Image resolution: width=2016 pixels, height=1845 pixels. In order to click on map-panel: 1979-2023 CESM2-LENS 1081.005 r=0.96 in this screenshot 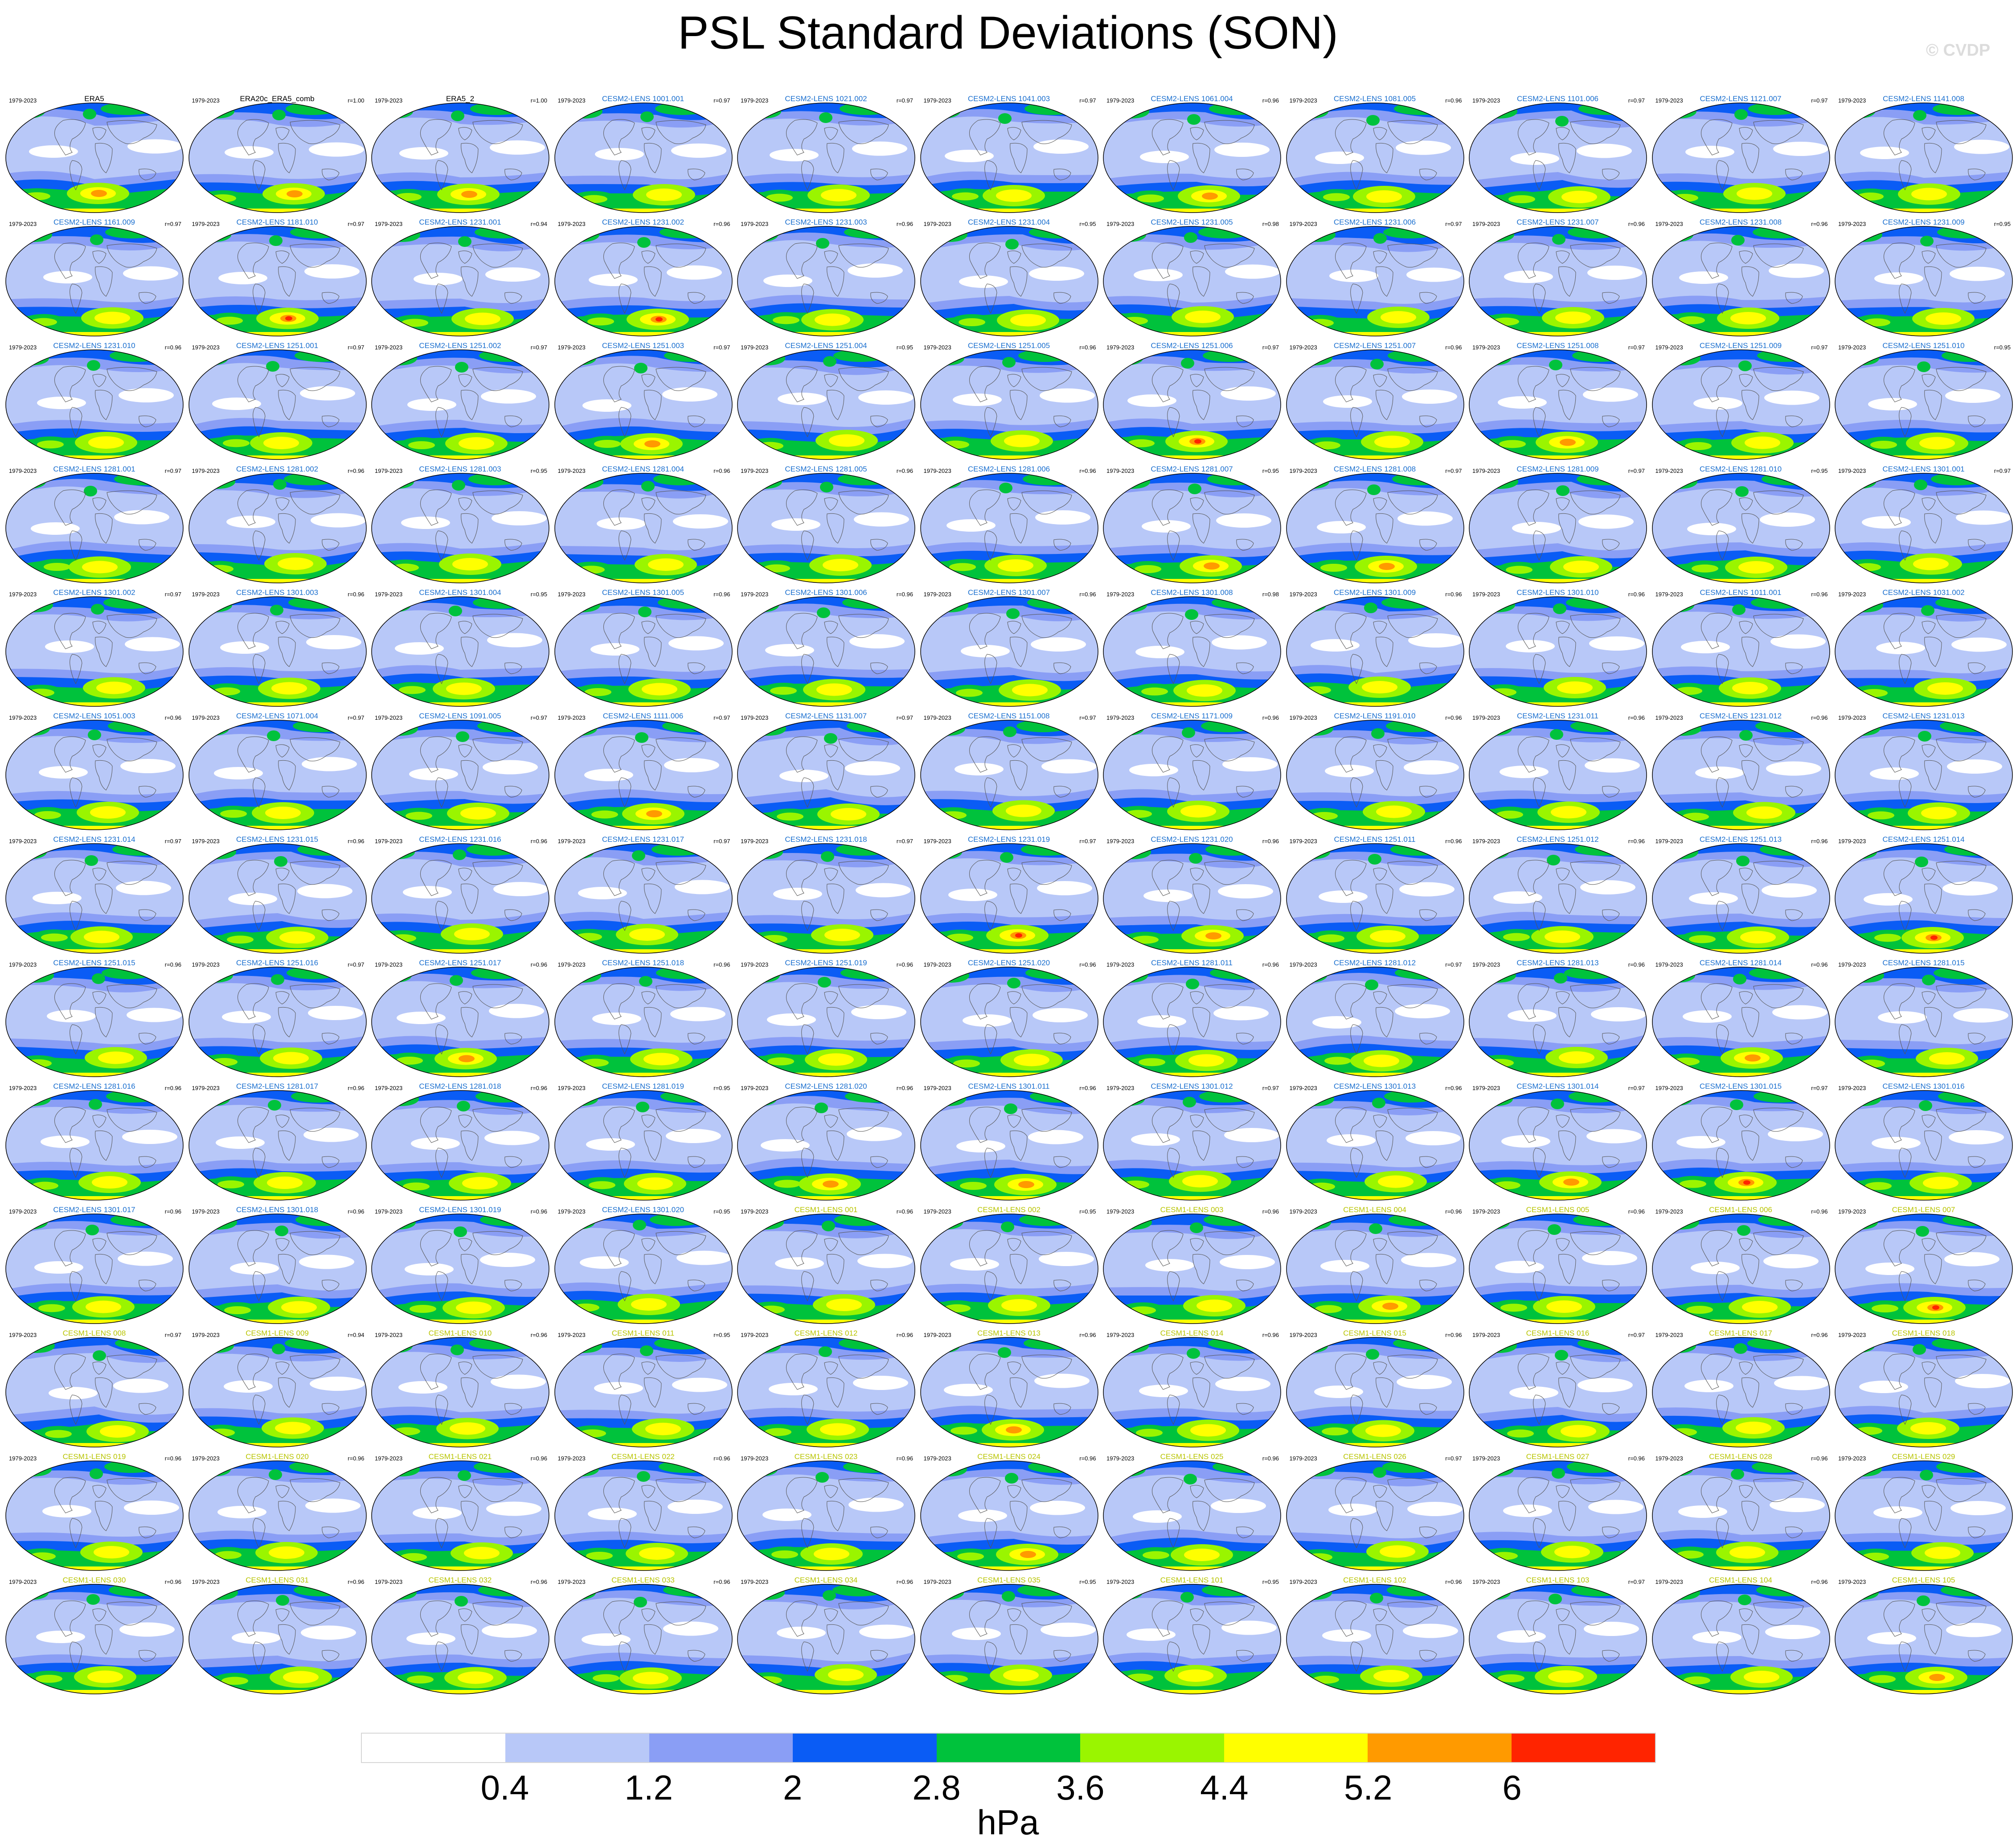, I will do `click(1375, 155)`.